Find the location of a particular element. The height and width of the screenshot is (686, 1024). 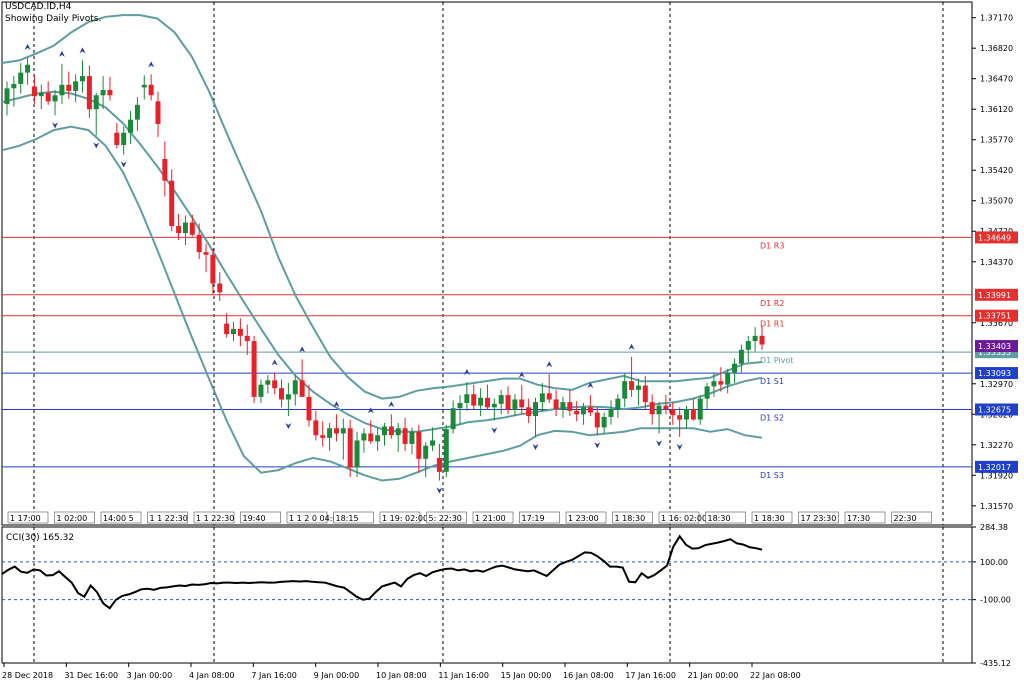

session-tag-label: 1 1 22:30 is located at coordinates (215, 518).